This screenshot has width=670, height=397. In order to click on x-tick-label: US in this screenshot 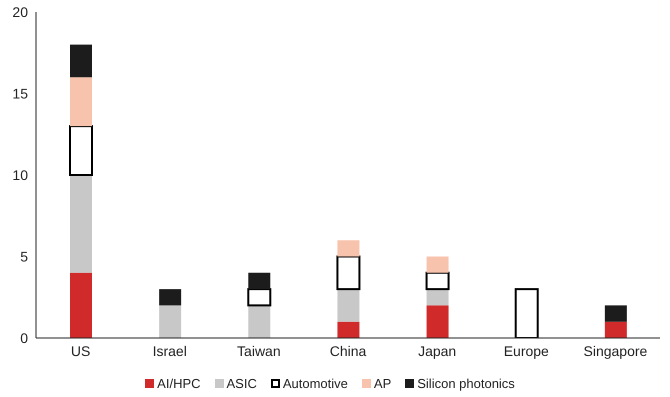, I will do `click(80, 350)`.